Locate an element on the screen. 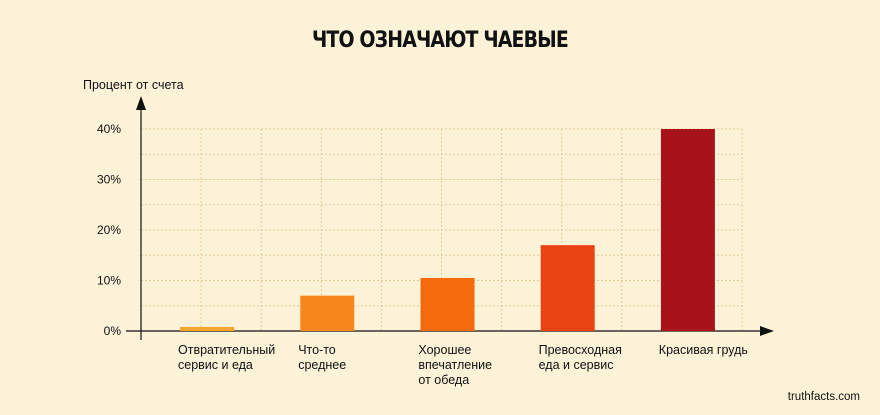  x-category-label: Превосходная еда и сервис is located at coordinates (580, 357).